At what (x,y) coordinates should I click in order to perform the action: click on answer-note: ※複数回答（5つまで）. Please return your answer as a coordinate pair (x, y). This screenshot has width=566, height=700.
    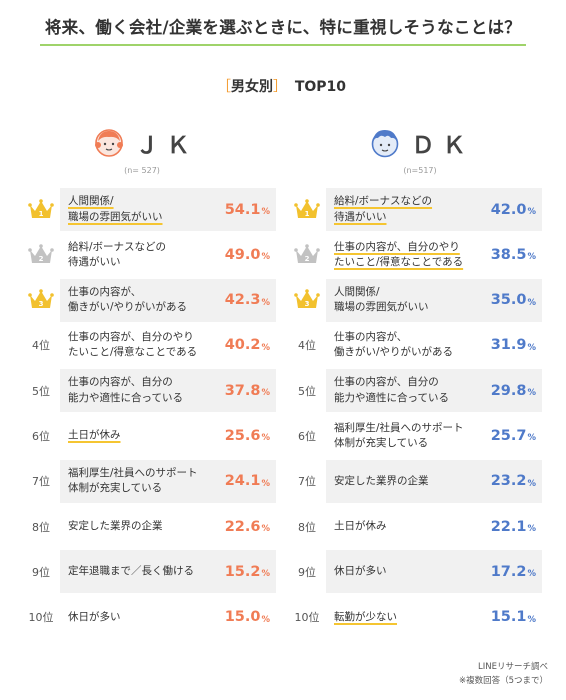
    Looking at the image, I should click on (503, 681).